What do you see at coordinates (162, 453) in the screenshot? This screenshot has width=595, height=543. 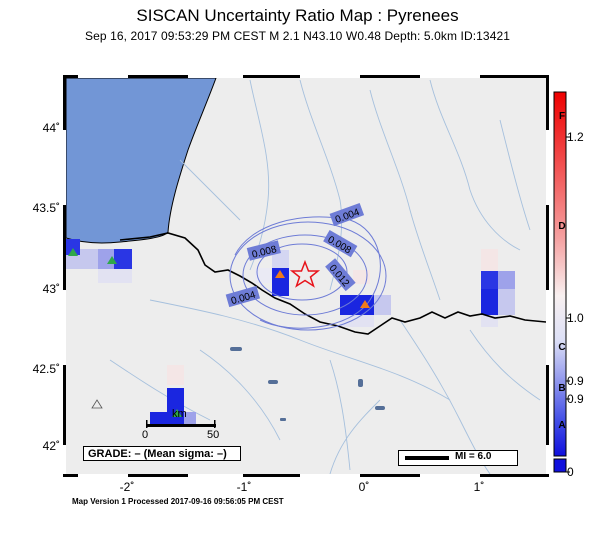 I see `grade-box: GRADE: – (Mean sigma: –)` at bounding box center [162, 453].